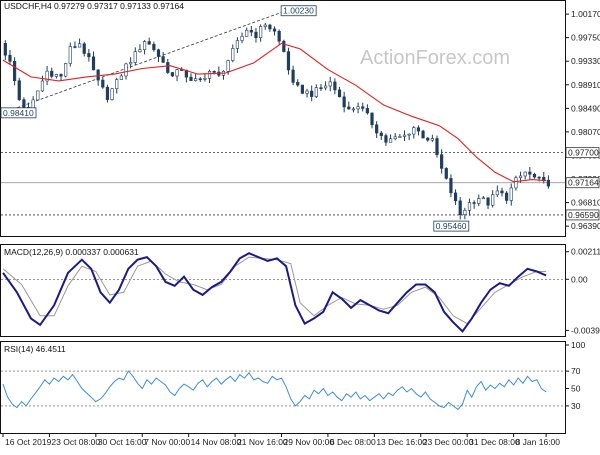 This screenshot has width=600, height=455. I want to click on trend-line, so click(144, 62).